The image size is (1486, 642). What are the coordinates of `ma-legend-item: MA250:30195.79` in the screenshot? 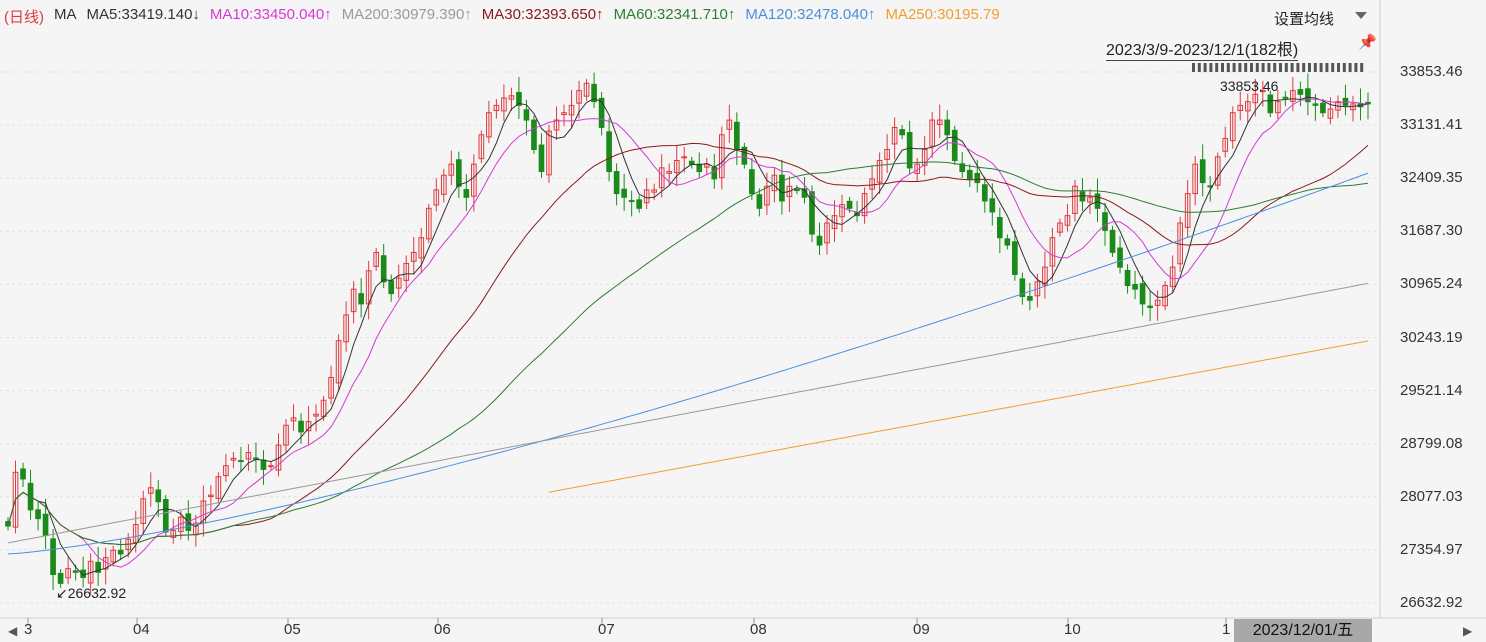 It's located at (942, 14).